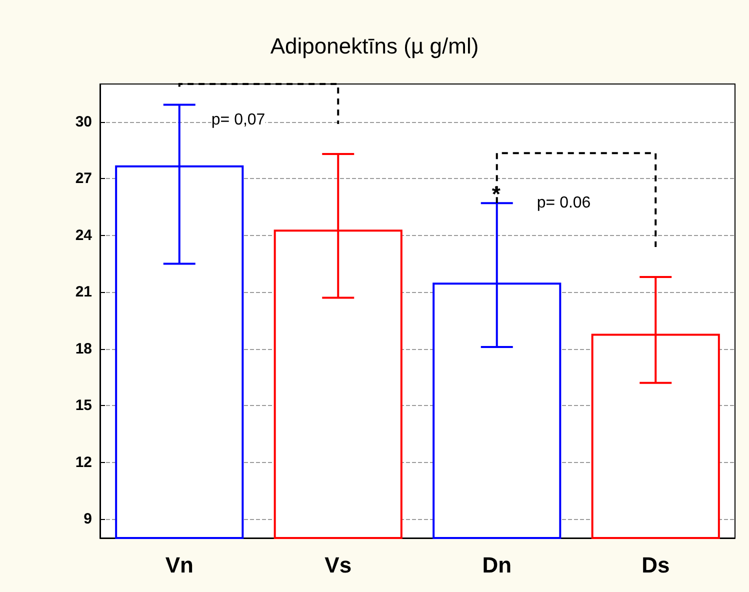 This screenshot has width=749, height=592. What do you see at coordinates (656, 565) in the screenshot?
I see `x-tick-label: Ds` at bounding box center [656, 565].